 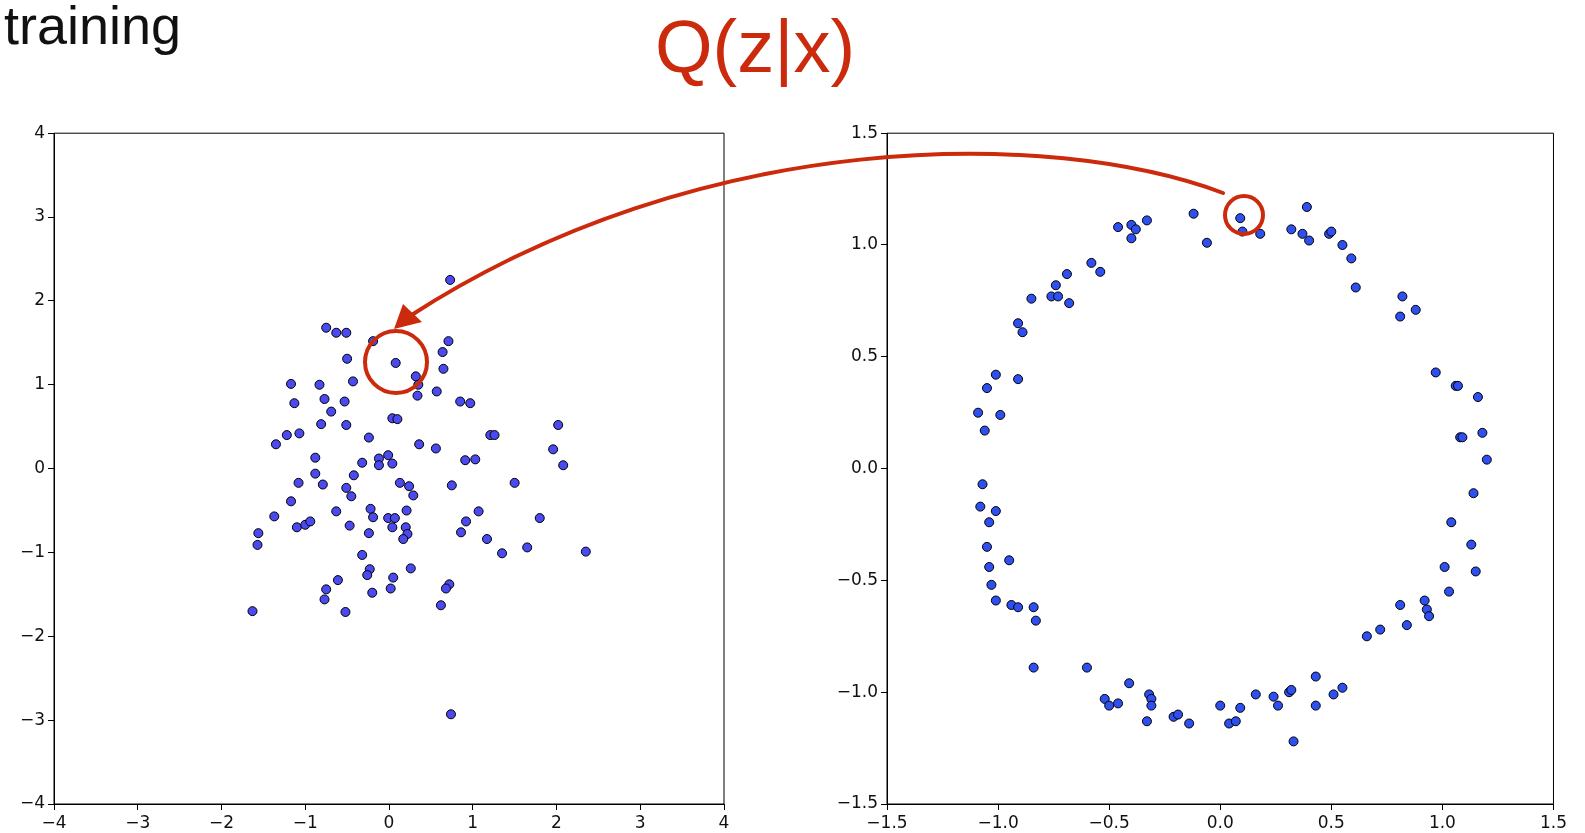 I want to click on y-tick-label: 0.5, so click(x=864, y=355).